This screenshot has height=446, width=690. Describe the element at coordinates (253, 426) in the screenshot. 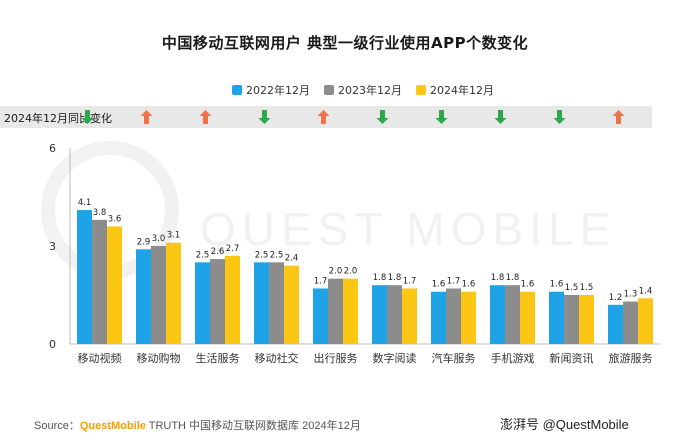

I see `source-rest: TRUTH 中国移动互联网数据库 2024年12月` at that location.